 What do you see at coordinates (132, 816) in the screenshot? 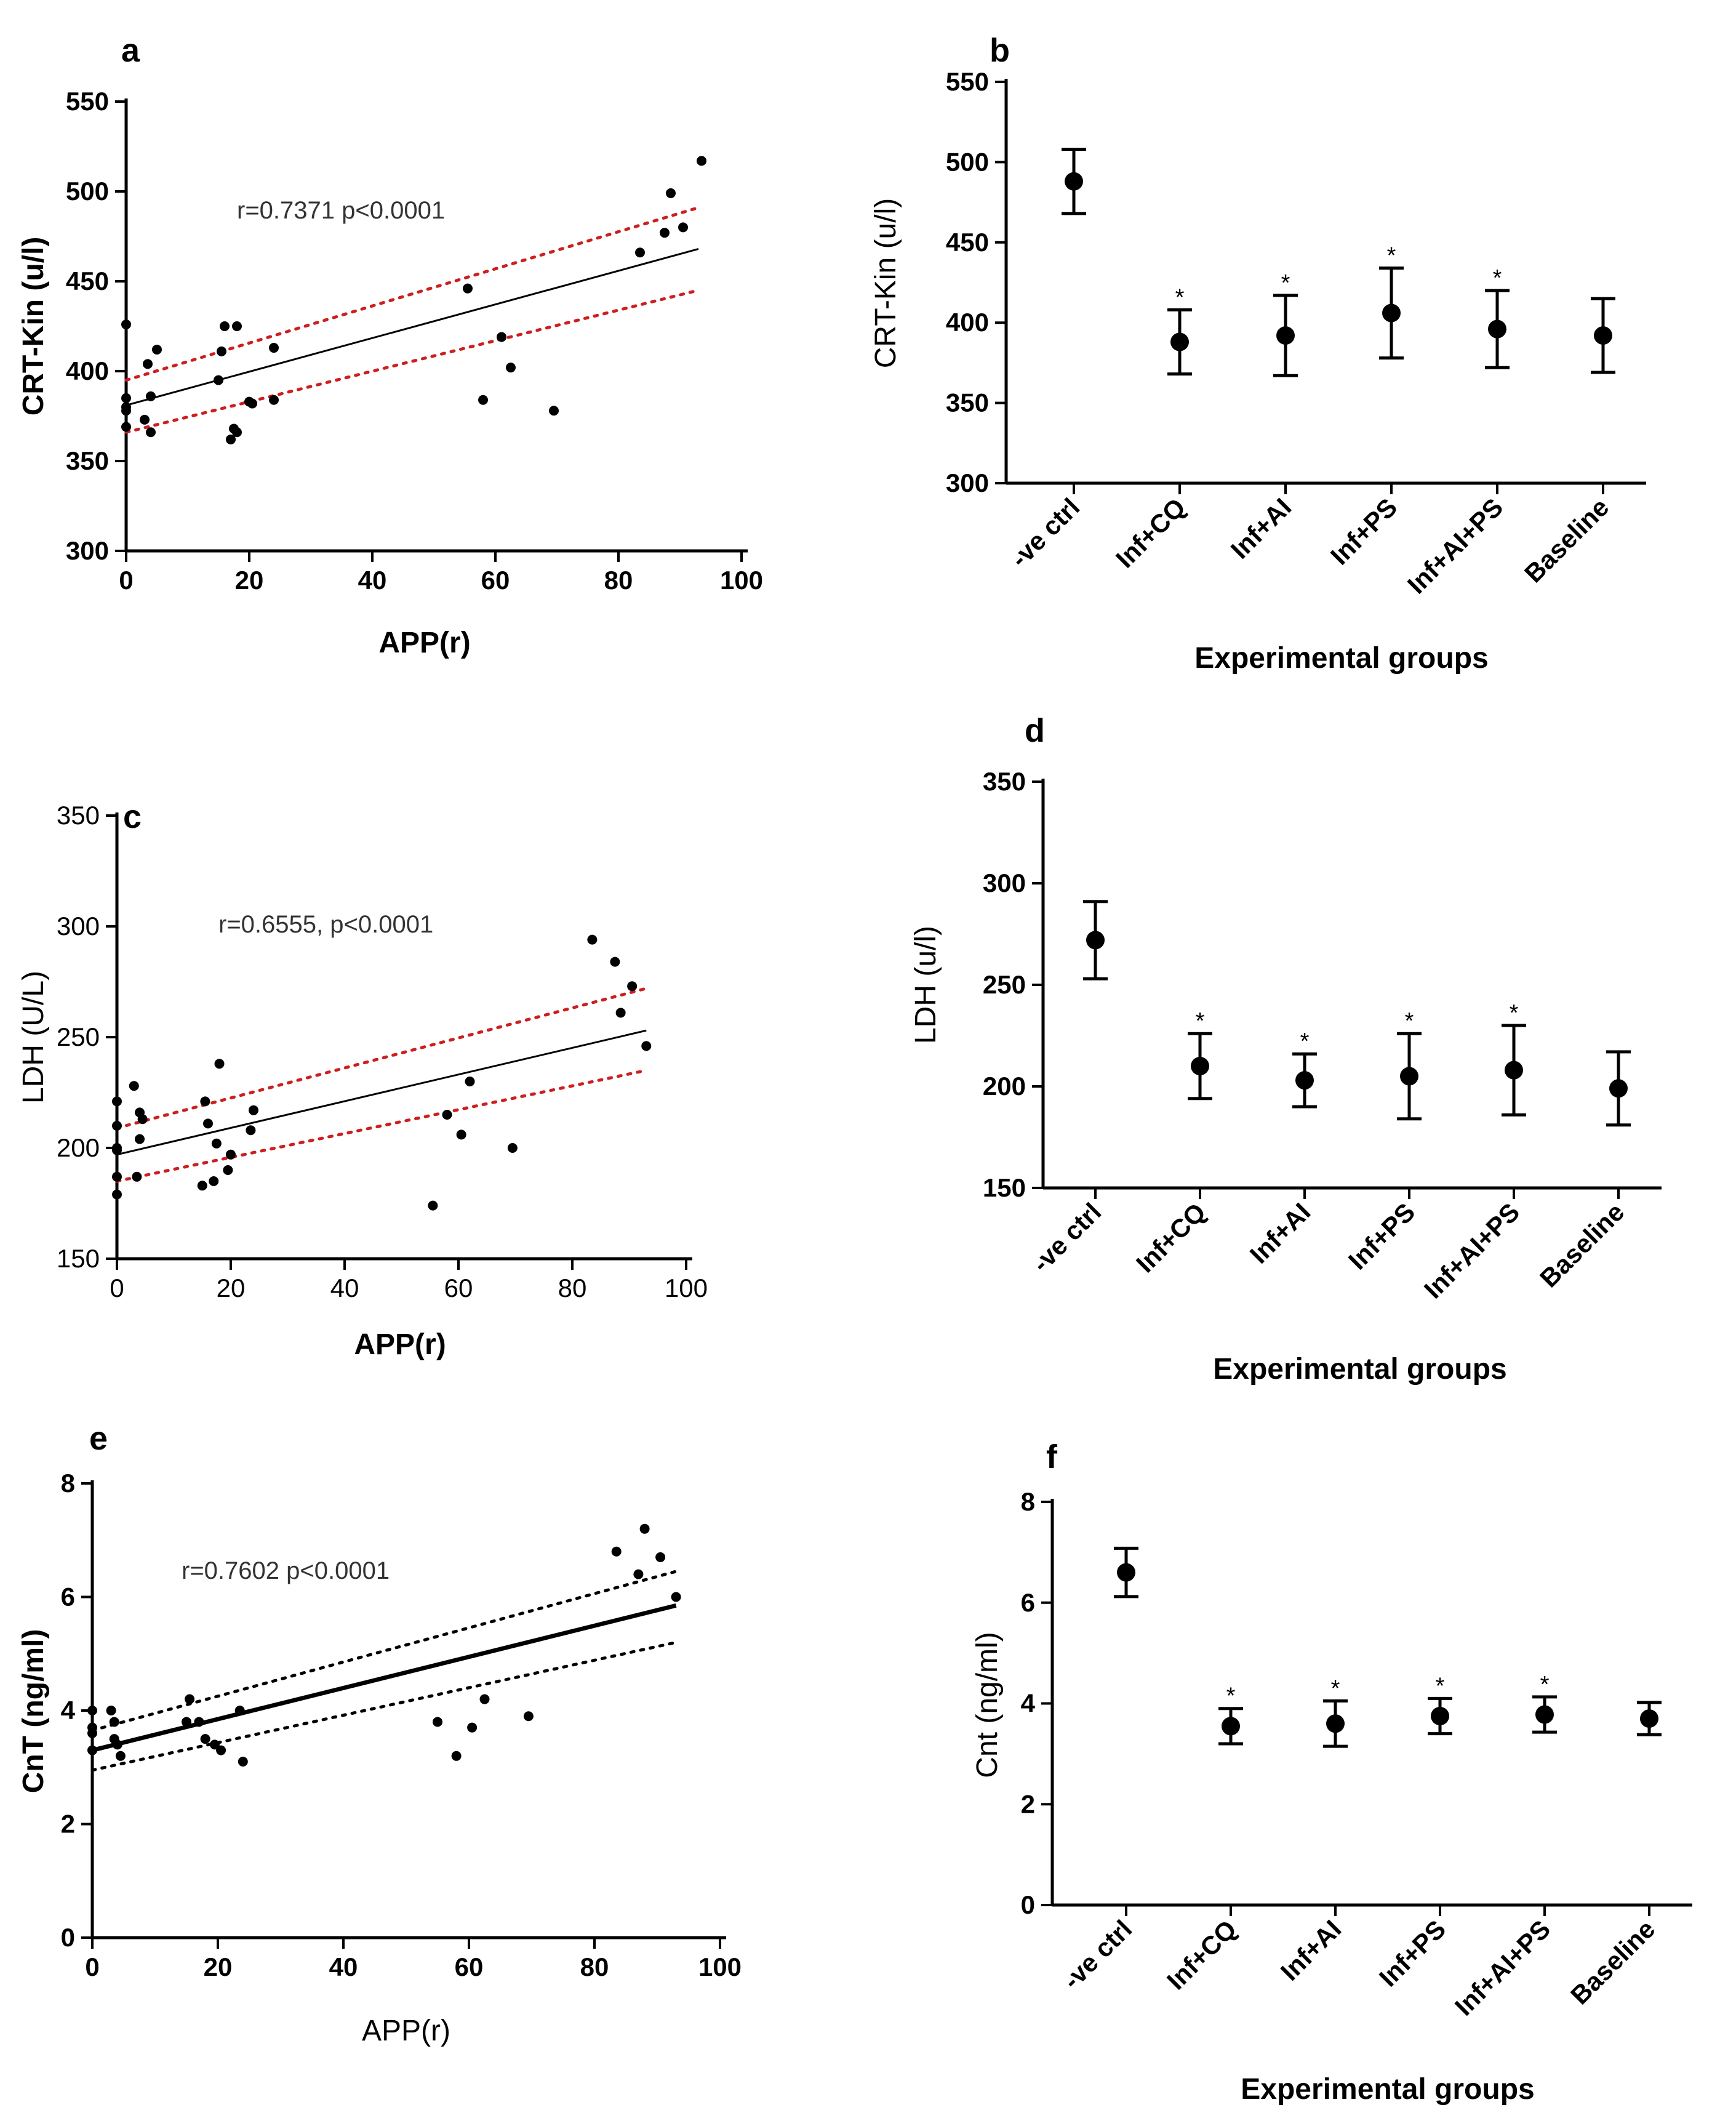
I see `panel-letter: c` at bounding box center [132, 816].